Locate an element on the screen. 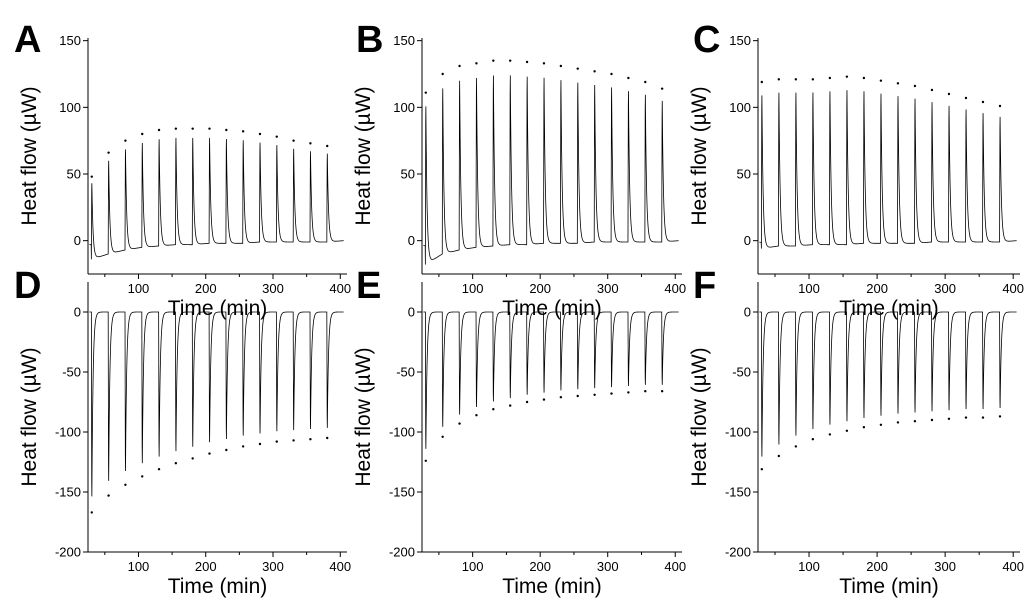  panel-b-x-tick-label: 400 is located at coordinates (675, 288).